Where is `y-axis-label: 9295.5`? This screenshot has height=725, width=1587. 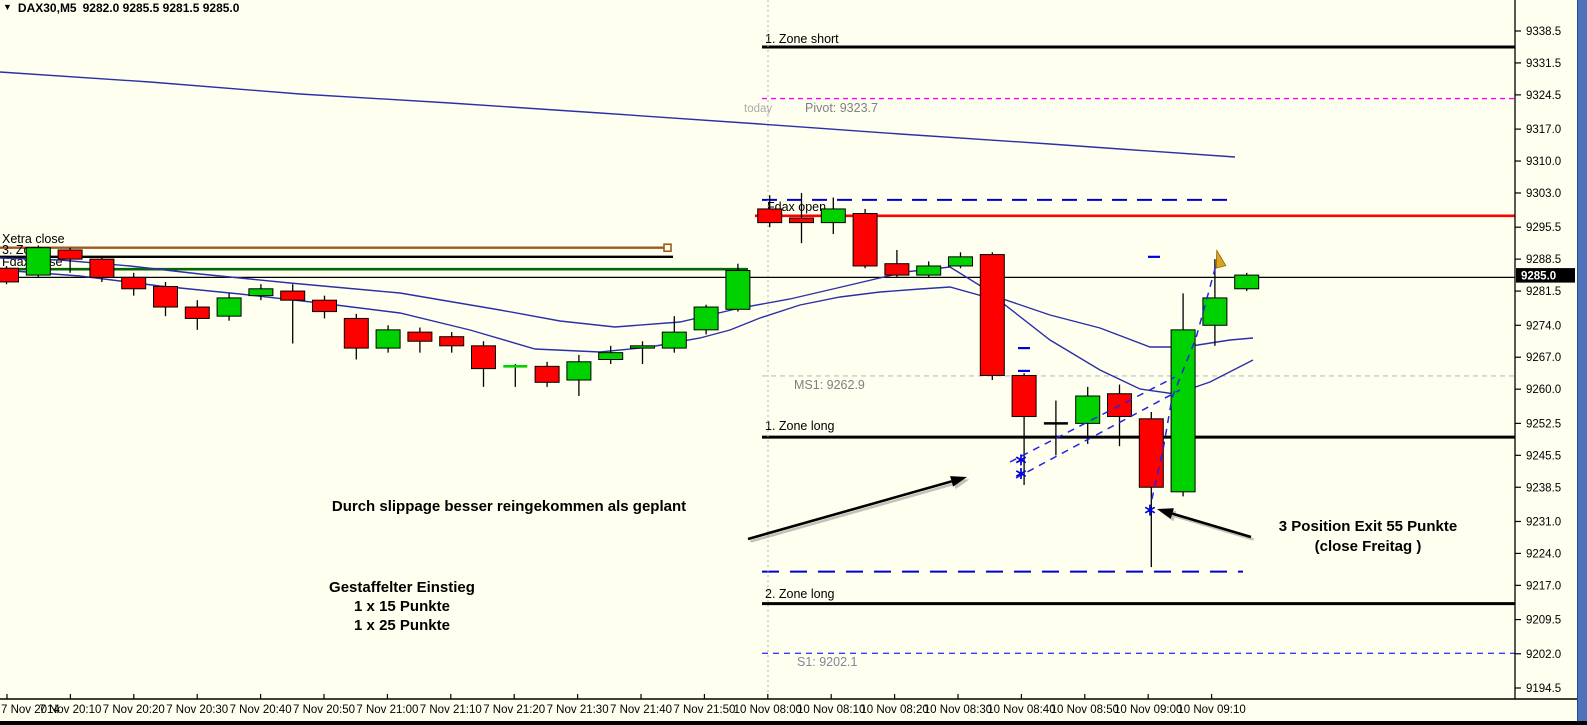
y-axis-label: 9295.5 is located at coordinates (1543, 228).